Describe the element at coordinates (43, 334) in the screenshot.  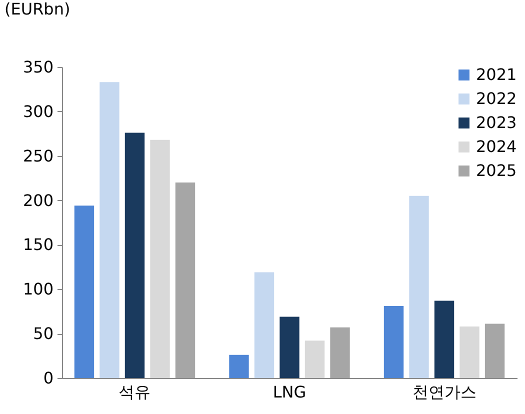
I see `y-tick-label: 50` at that location.